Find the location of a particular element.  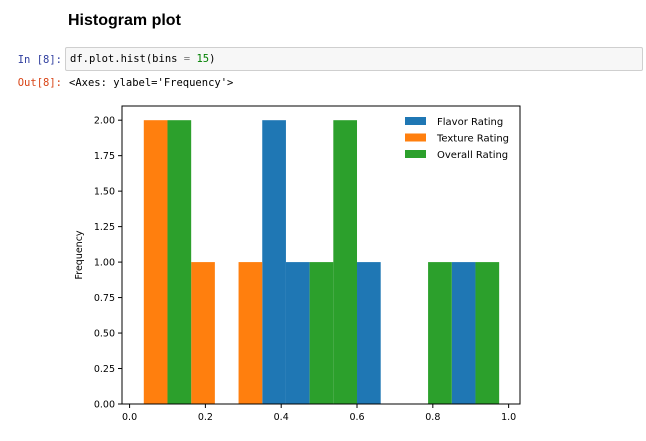

x-tick-label: 0.0 is located at coordinates (129, 417).